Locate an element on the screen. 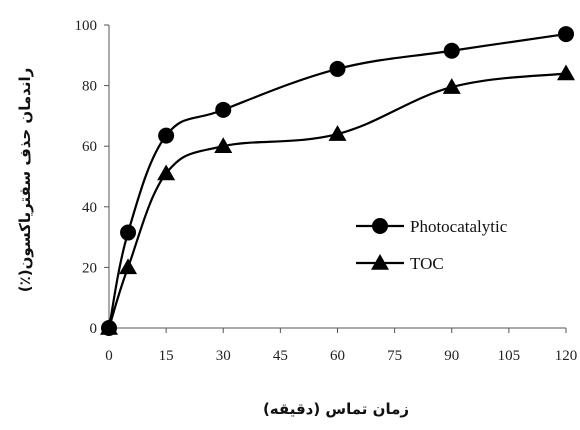 The image size is (580, 430). y-axis-title: راندمان حذف سفتریاکسون(٪) is located at coordinates (25, 180).